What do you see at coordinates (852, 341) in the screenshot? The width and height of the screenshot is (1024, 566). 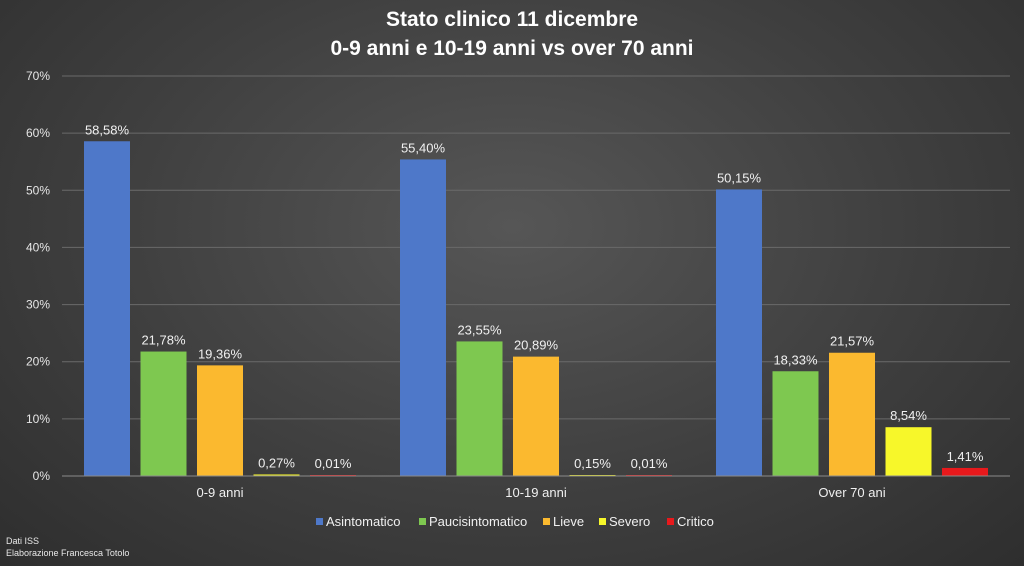 I see `data-label: 21,57%` at bounding box center [852, 341].